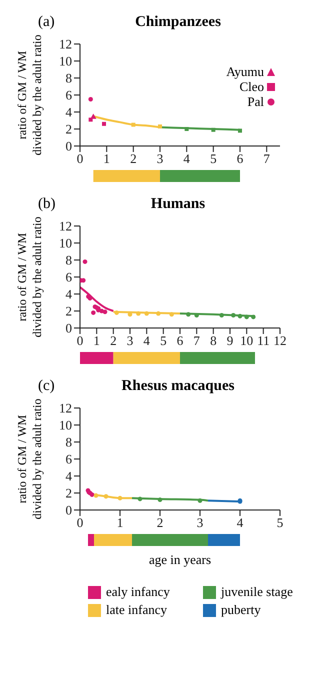 This screenshot has height=690, width=320. I want to click on text: (a), so click(46, 22).